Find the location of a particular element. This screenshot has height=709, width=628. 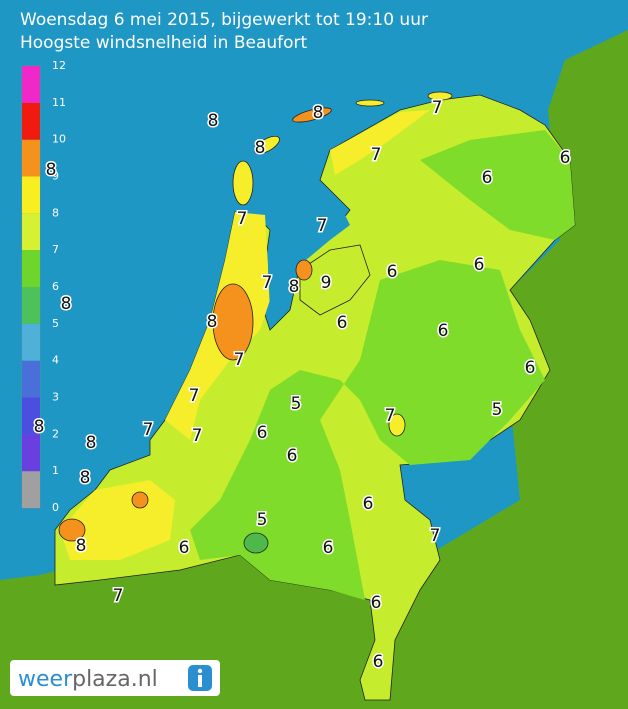

logo-plaza: plaza.nl is located at coordinates (115, 679).